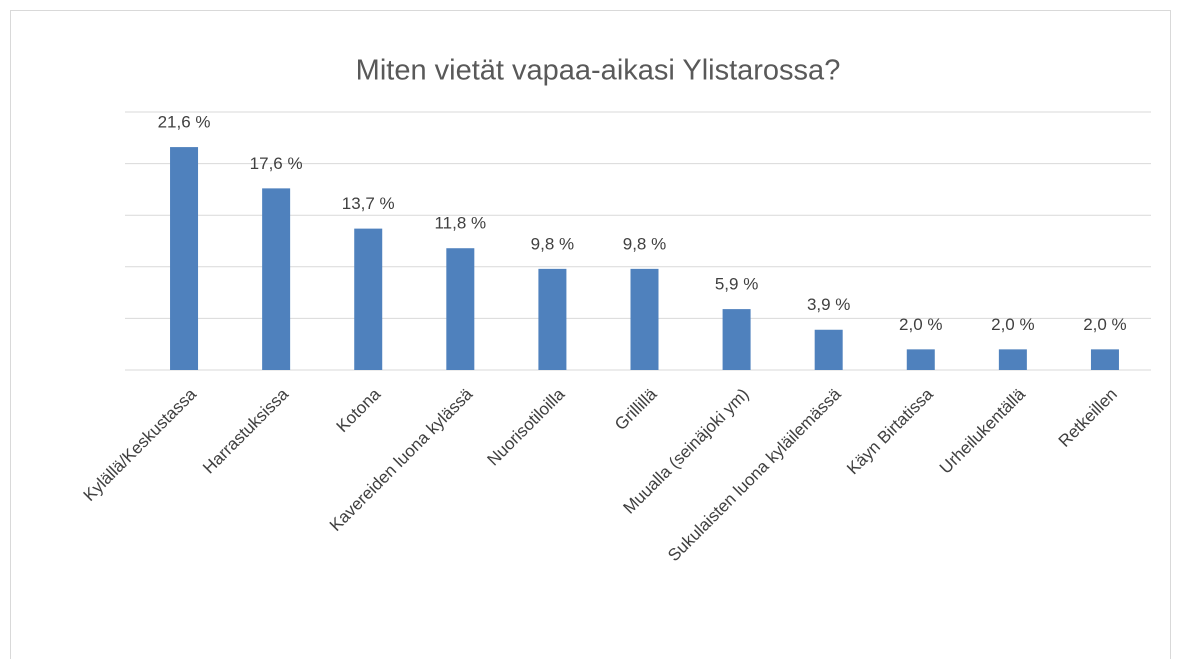 This screenshot has width=1184, height=659. Describe the element at coordinates (276, 163) in the screenshot. I see `data-label: 17,6 %` at that location.